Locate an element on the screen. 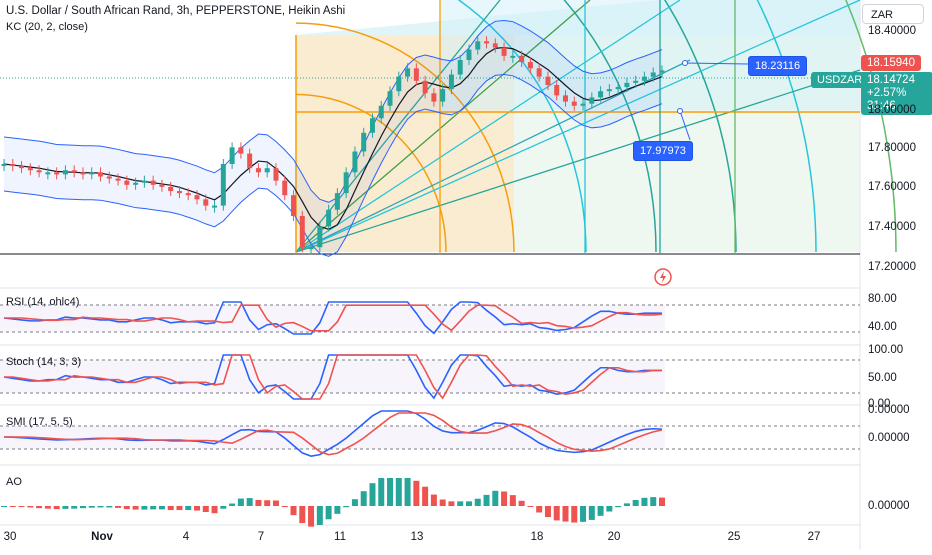 This screenshot has width=932, height=555. last-price-tag: 18.14724 +2.57% 31:46 is located at coordinates (896, 93).